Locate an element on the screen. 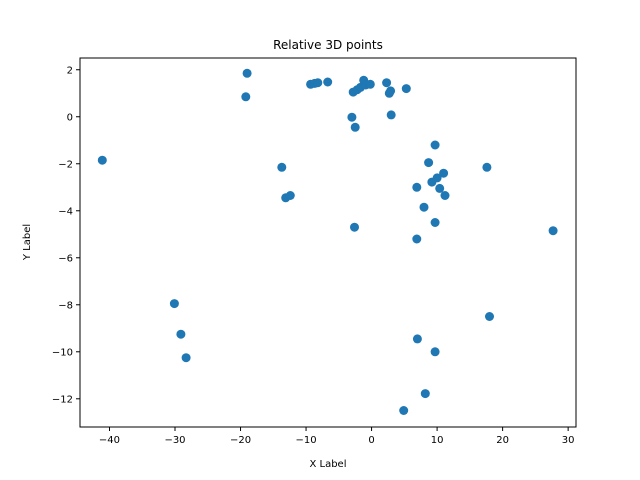  y-tick-label: 0 is located at coordinates (70, 117).